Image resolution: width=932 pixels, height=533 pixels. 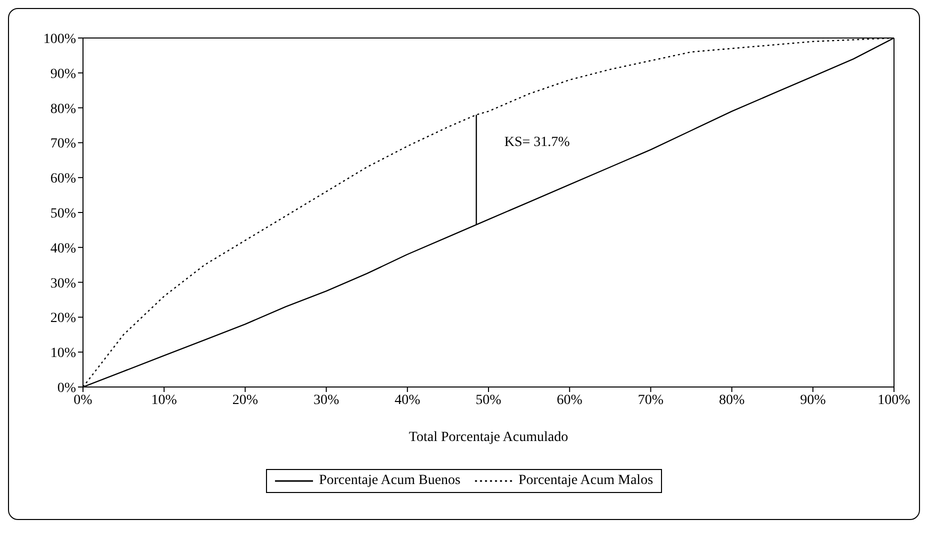 What do you see at coordinates (63, 248) in the screenshot?
I see `y-tick-label: 40%` at bounding box center [63, 248].